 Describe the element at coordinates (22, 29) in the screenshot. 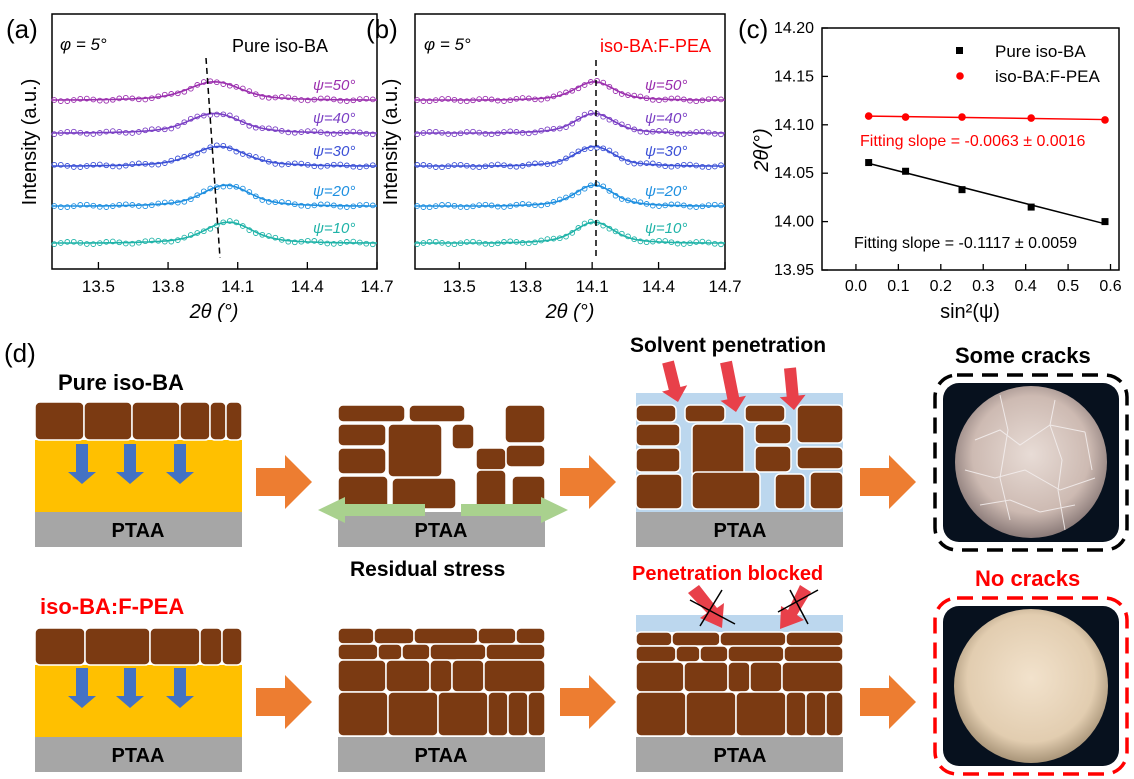

I see `panel-letter-a: (a)` at that location.